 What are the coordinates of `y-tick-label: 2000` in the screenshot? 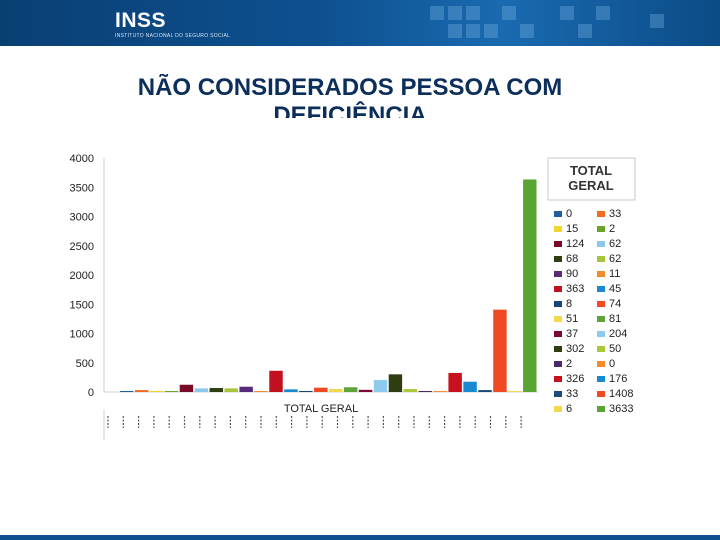 It's located at (82, 276).